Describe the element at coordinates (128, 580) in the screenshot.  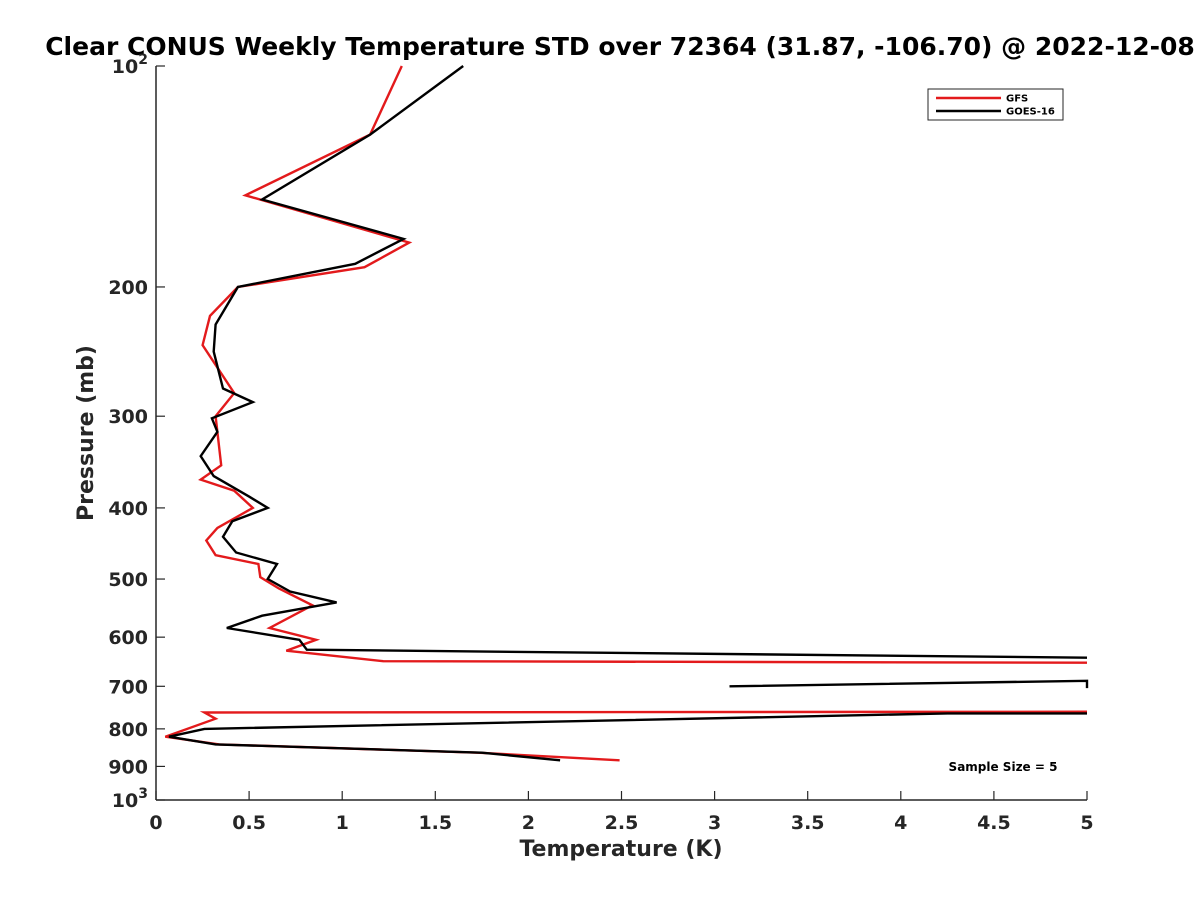
I see `y-tick-label: 500` at that location.